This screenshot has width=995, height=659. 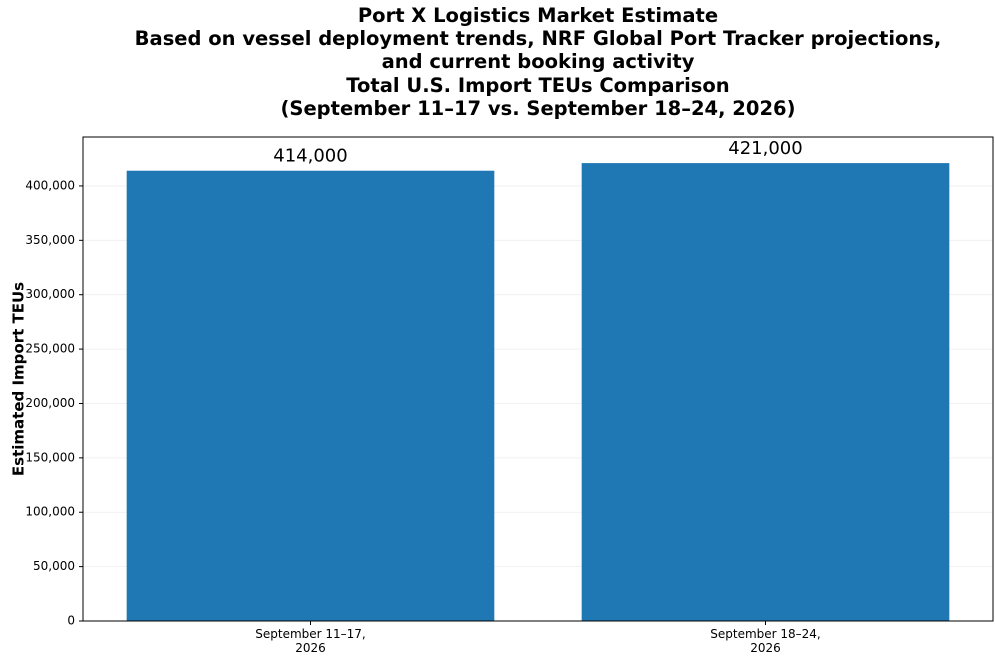 What do you see at coordinates (71, 621) in the screenshot?
I see `y-tick-label: 0` at bounding box center [71, 621].